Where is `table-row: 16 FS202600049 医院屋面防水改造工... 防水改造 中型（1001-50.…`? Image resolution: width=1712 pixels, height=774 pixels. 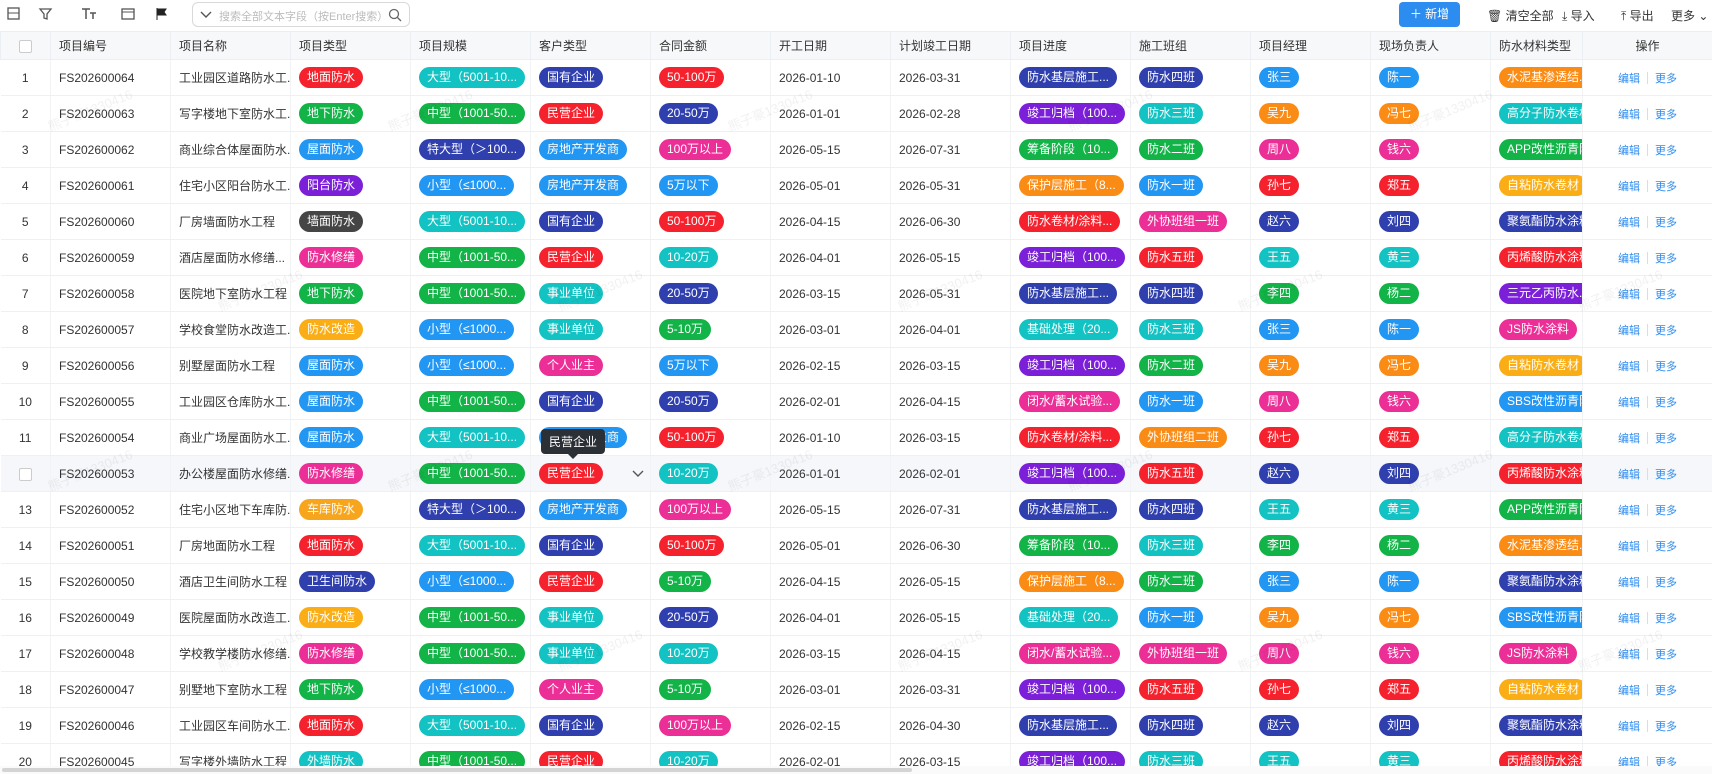
table-row: 16 FS202600049 医院屋面防水改造工... 防水改造 中型（1001-50.… is located at coordinates (856, 617).